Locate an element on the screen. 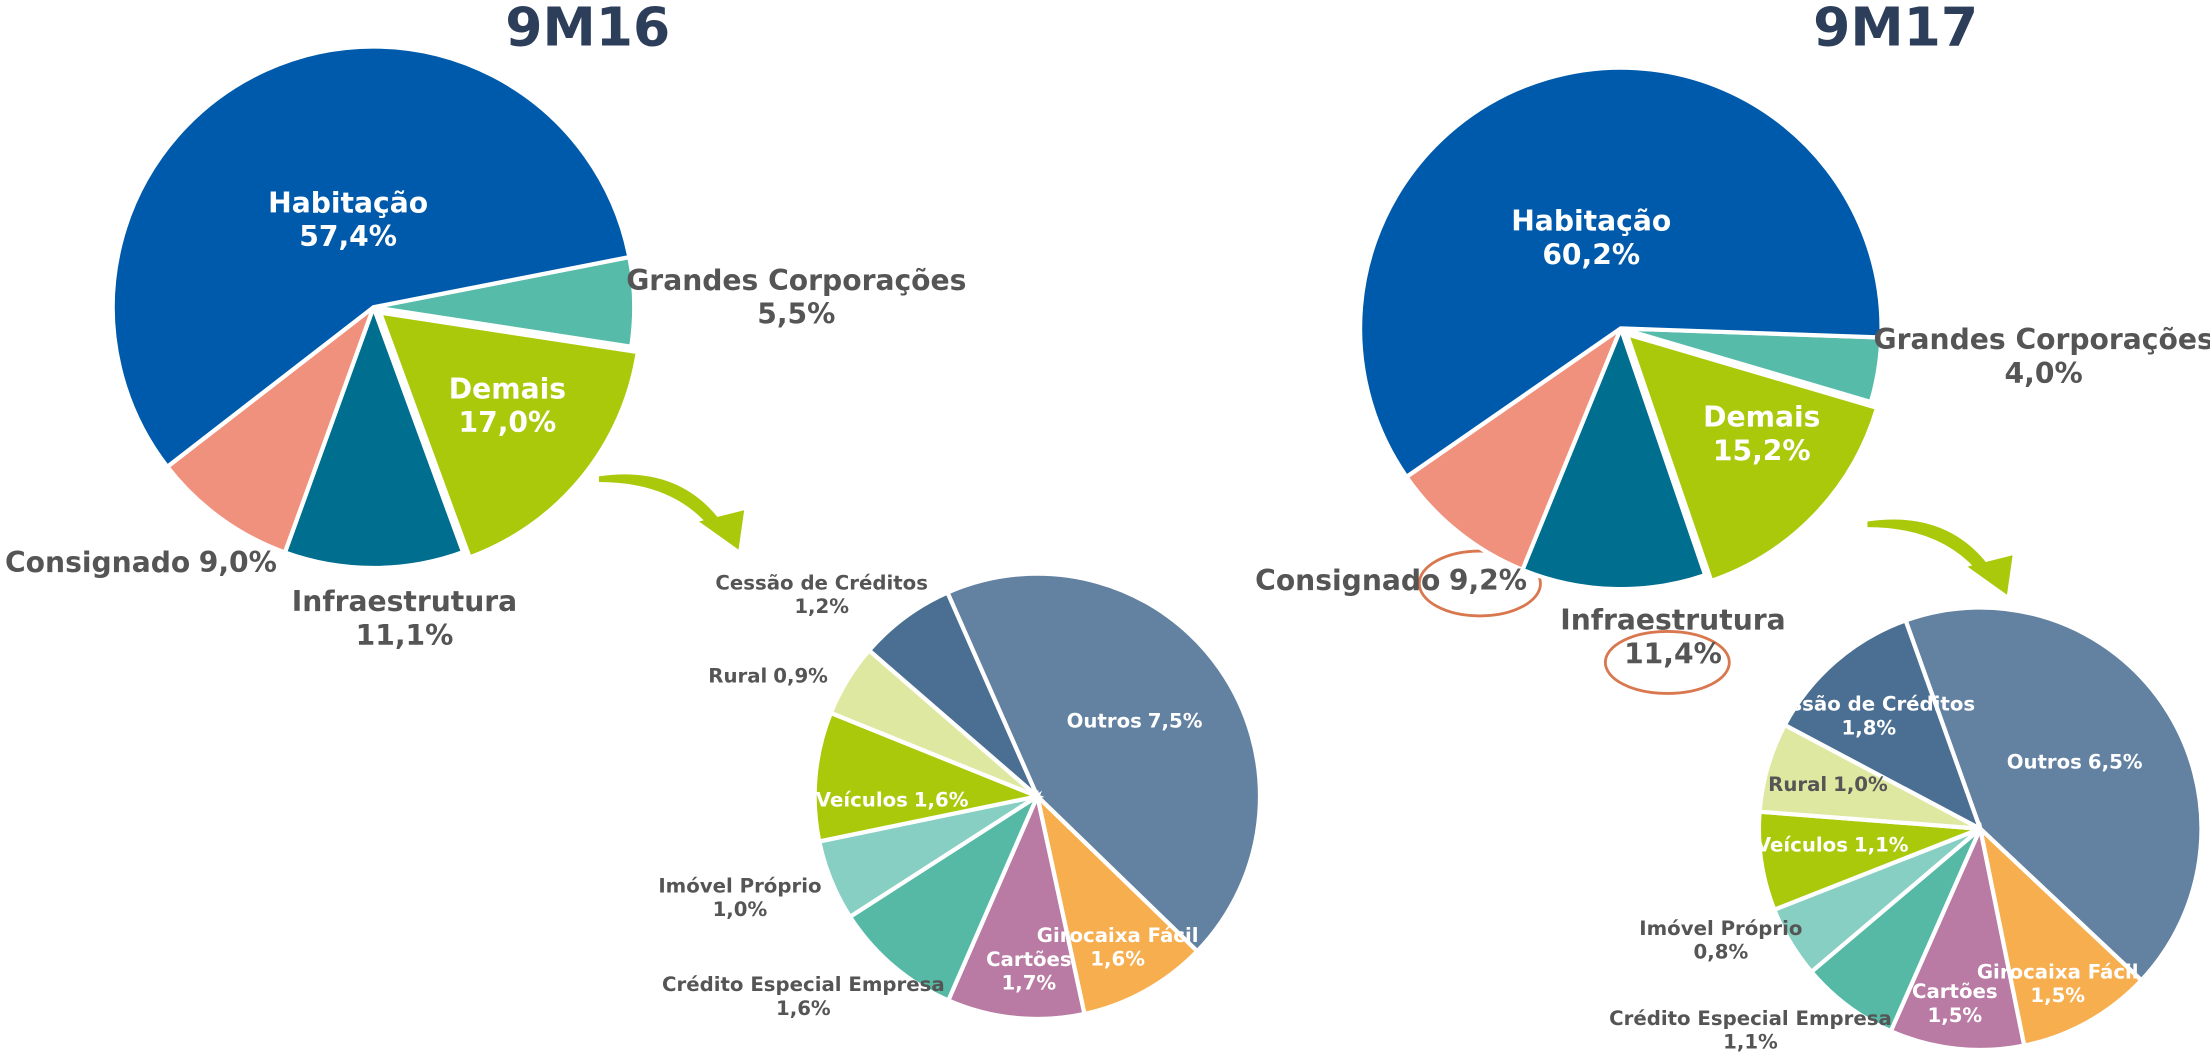  slice-label: Consignado 9,2% is located at coordinates (1391, 580).